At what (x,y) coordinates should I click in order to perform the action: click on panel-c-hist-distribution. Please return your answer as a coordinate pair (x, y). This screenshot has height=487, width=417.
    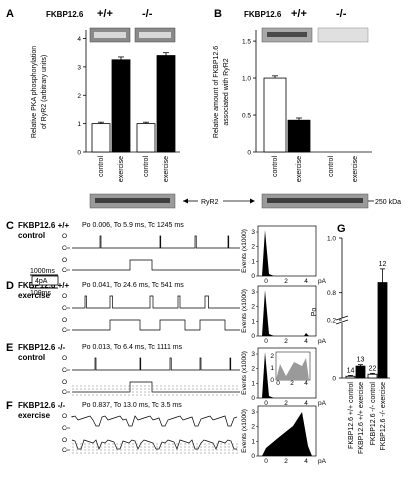
    Looking at the image, I should click on (268, 253).